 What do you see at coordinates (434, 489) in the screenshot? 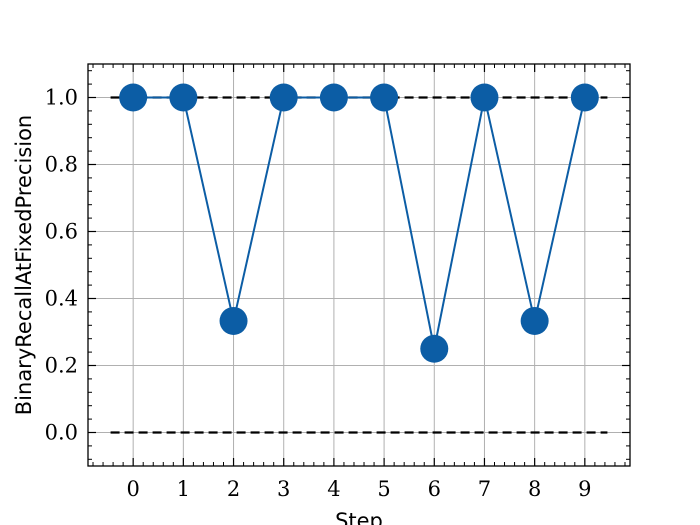
I see `x-tick-label: 6` at bounding box center [434, 489].